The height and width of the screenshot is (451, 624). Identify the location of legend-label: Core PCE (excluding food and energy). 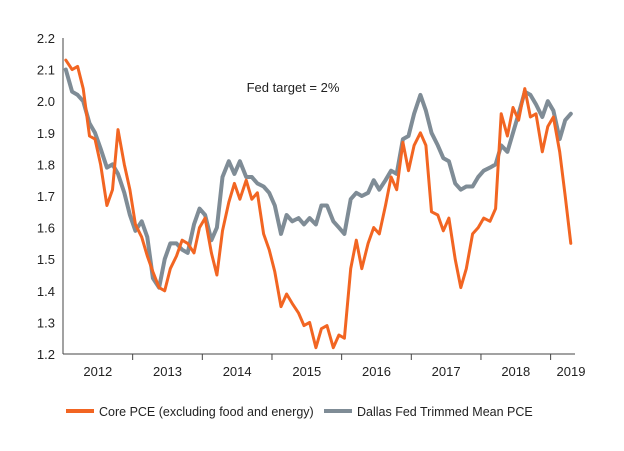
(206, 412).